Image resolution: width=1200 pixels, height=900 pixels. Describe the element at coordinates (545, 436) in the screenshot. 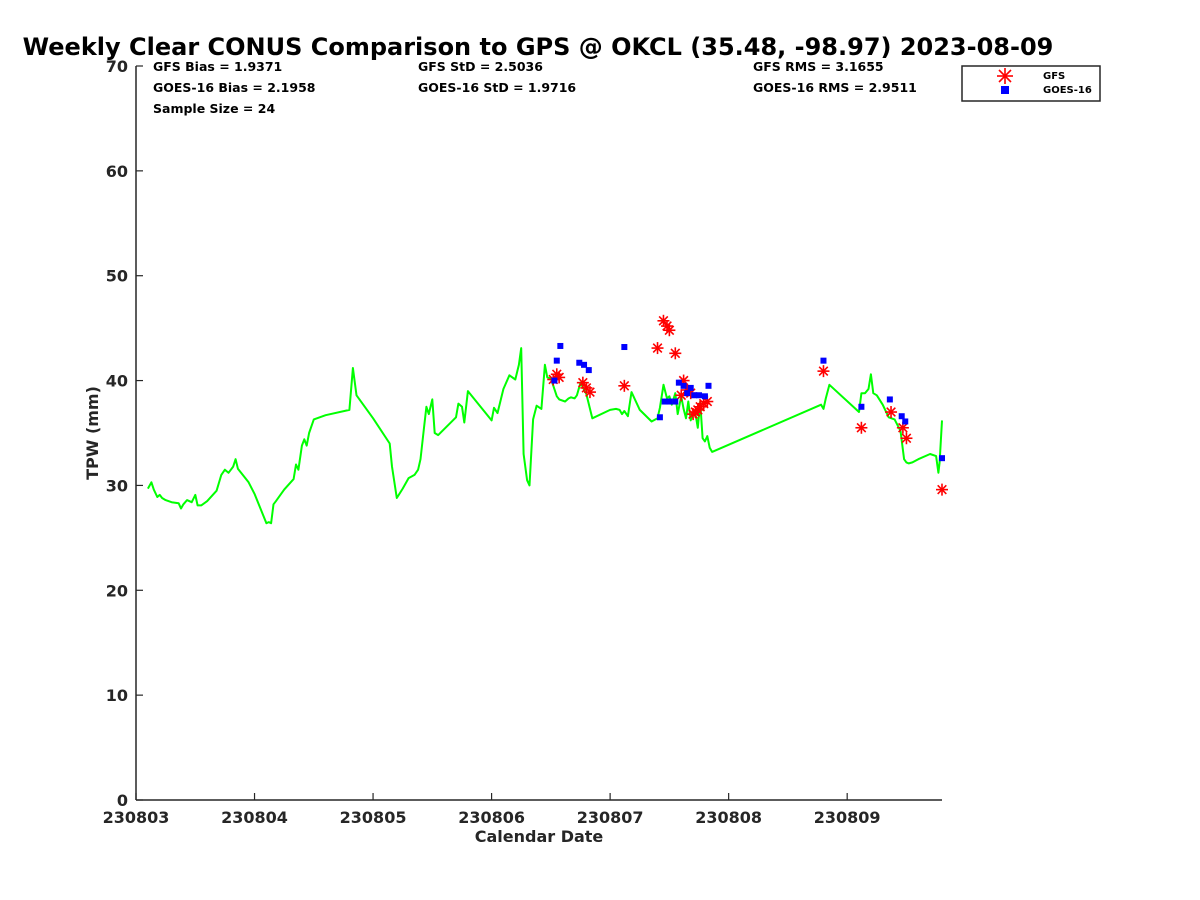

I see `gps-line` at that location.